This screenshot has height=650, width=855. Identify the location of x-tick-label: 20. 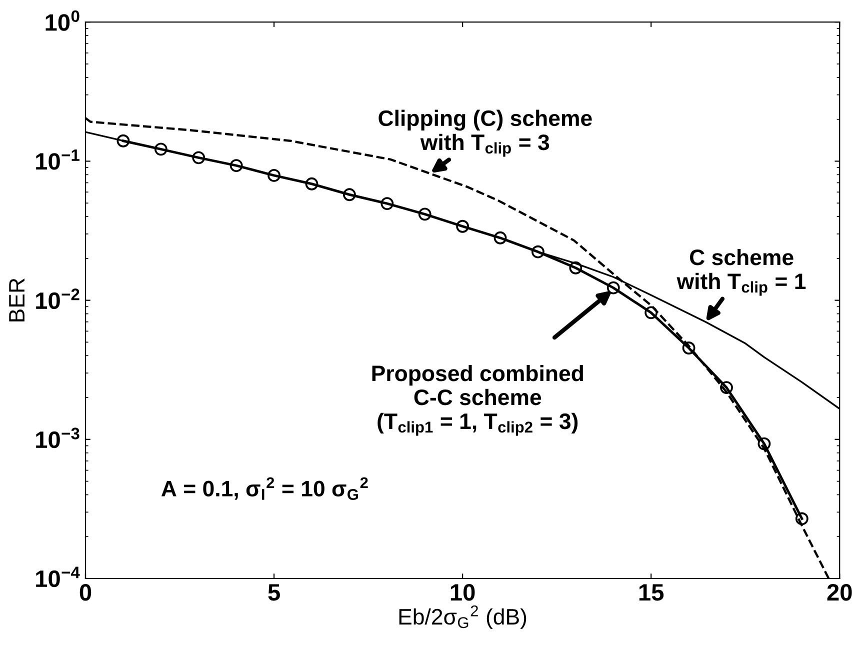
(839, 592).